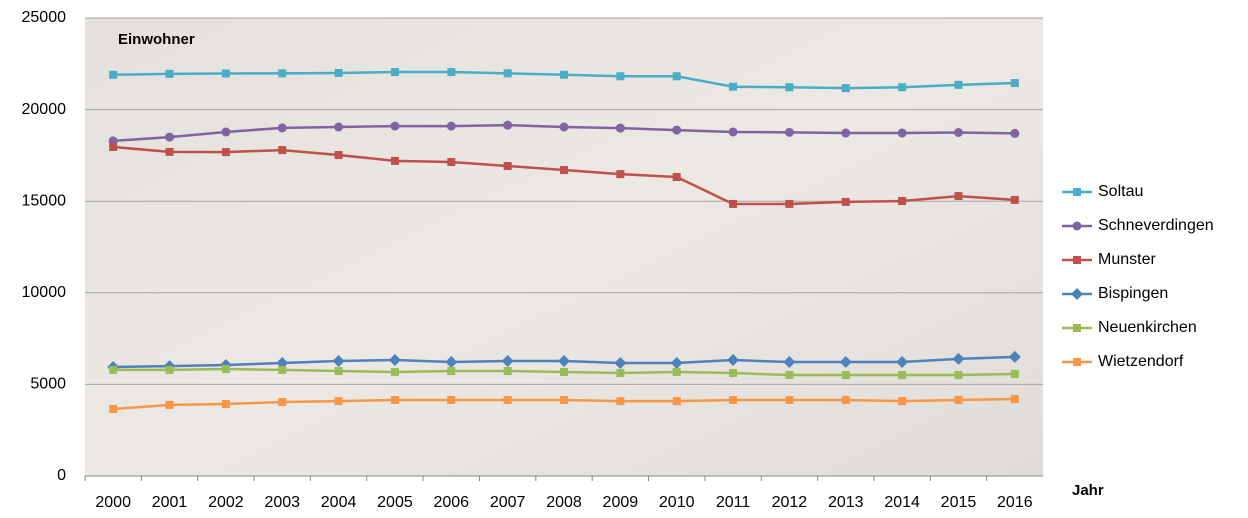 This screenshot has height=518, width=1248. I want to click on y-tick-label: 5000, so click(48, 384).